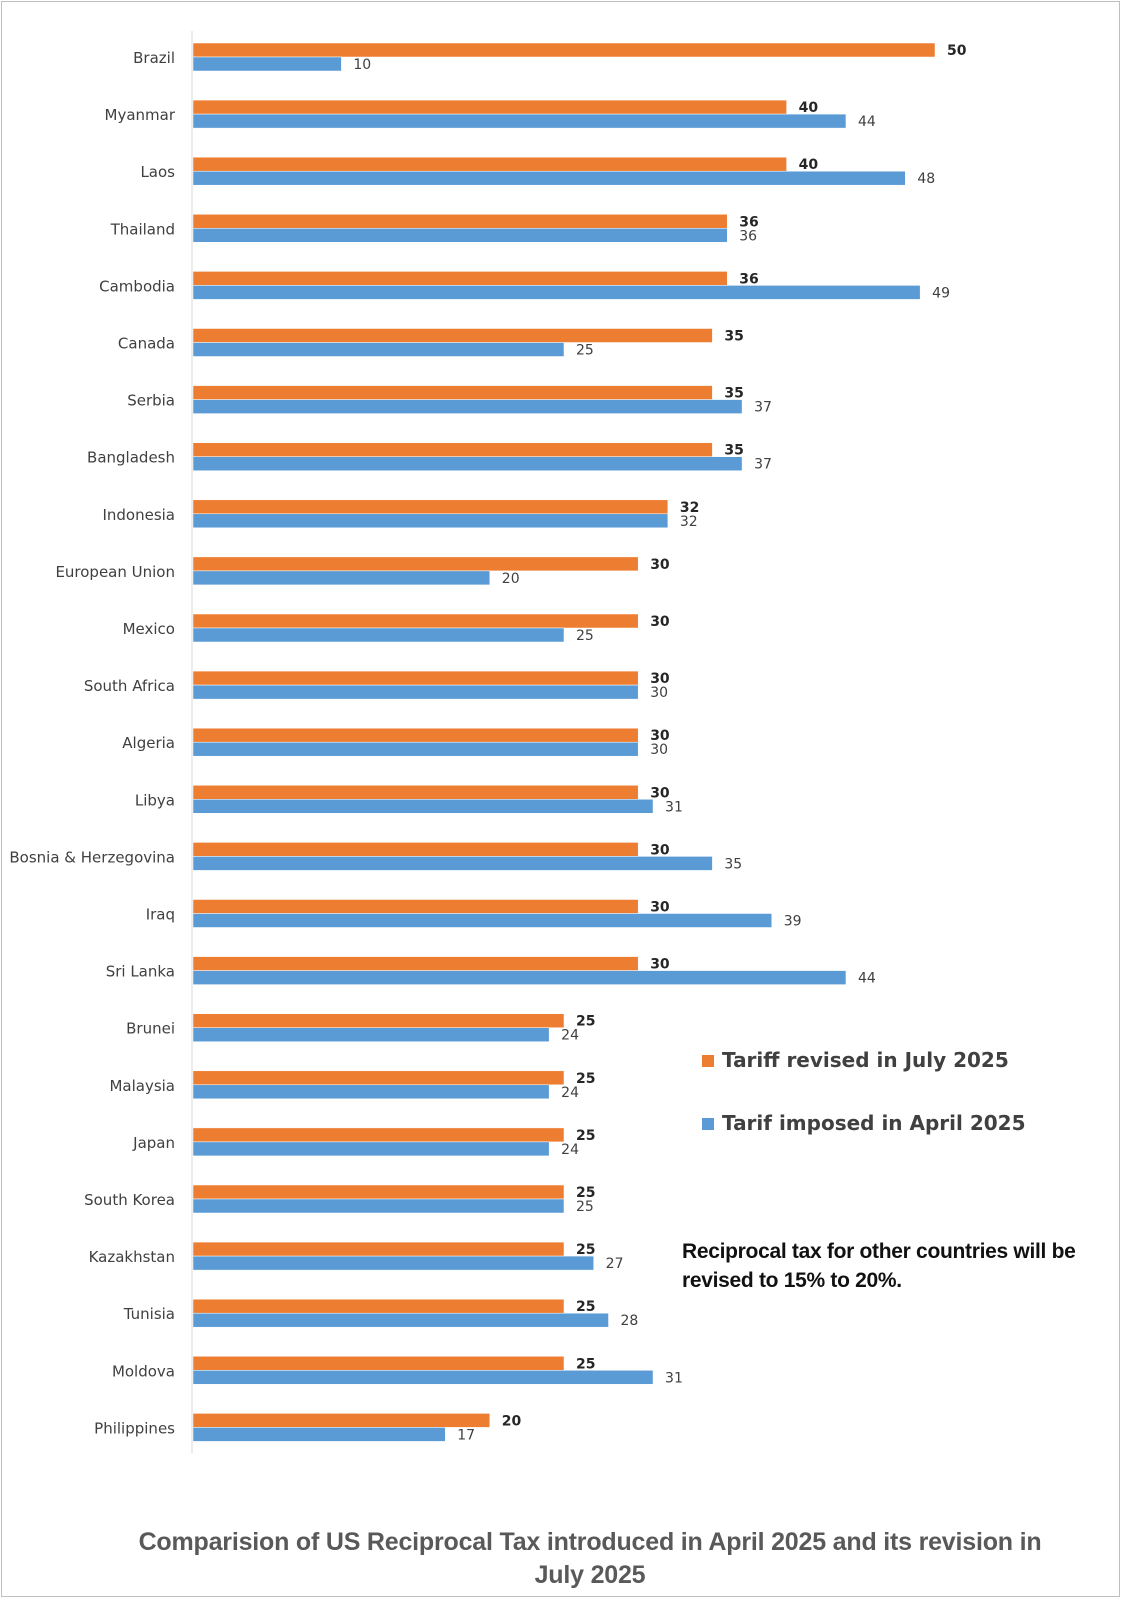  I want to click on data-label-july: 40, so click(809, 108).